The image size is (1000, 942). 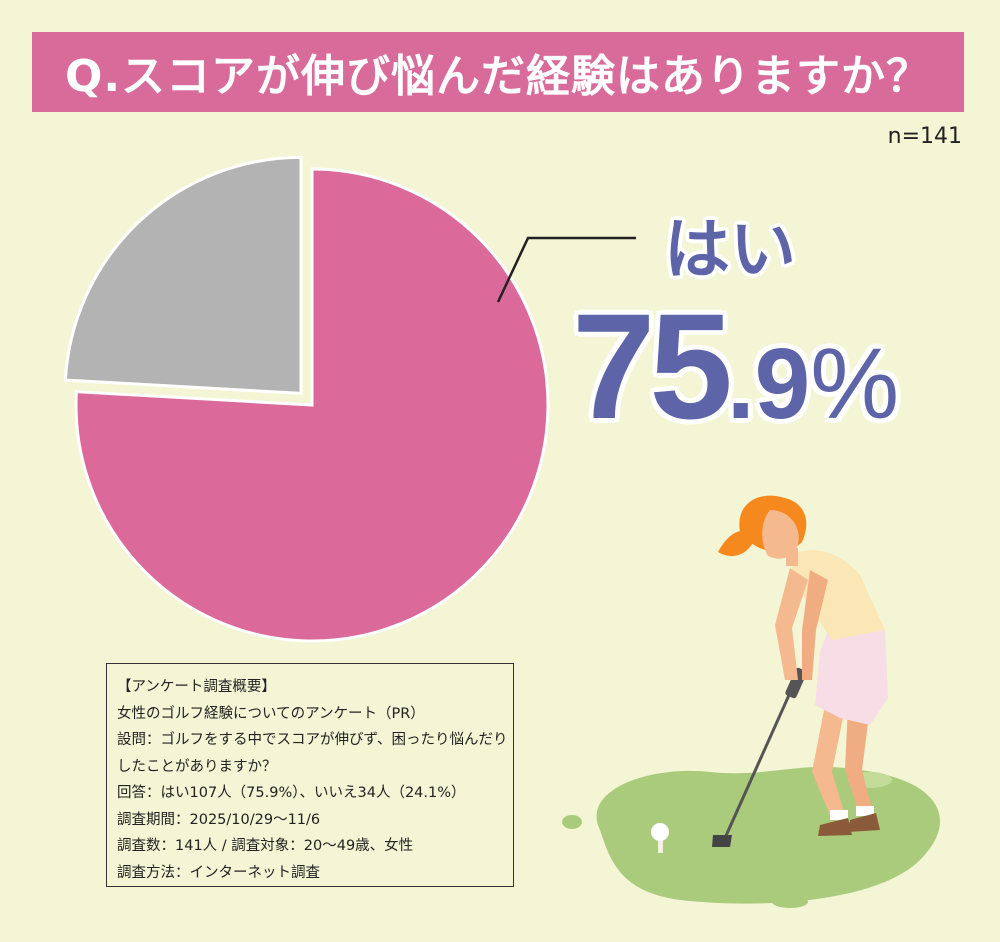 What do you see at coordinates (291, 793) in the screenshot?
I see `survey-line: 回答：はい107人（75.9%）、いいえ34人（24.1%）` at bounding box center [291, 793].